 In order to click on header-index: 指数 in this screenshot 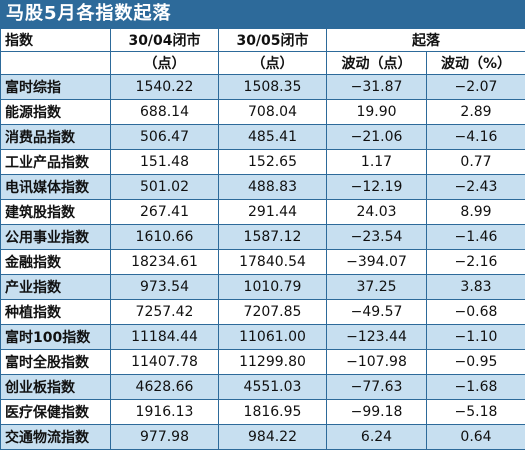, I will do `click(56, 40)`.